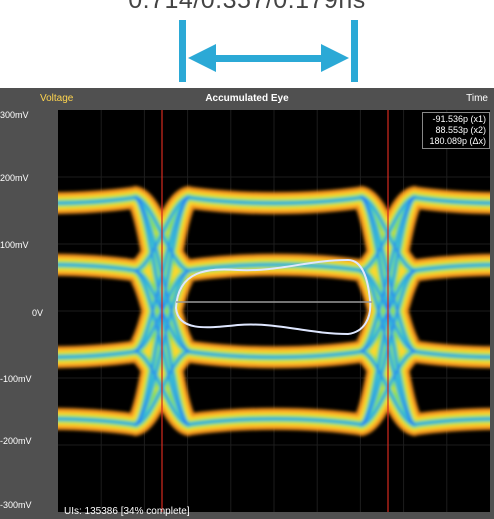 The width and height of the screenshot is (494, 519). Describe the element at coordinates (14, 115) in the screenshot. I see `y-tick-label: 300mV` at that location.